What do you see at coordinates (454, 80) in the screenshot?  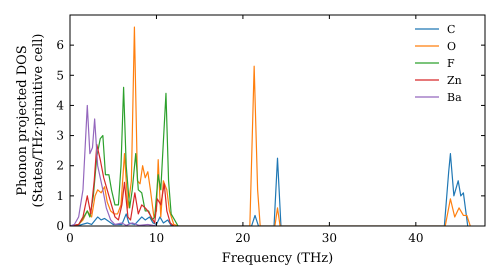 I see `legend-label: Zn` at bounding box center [454, 80].